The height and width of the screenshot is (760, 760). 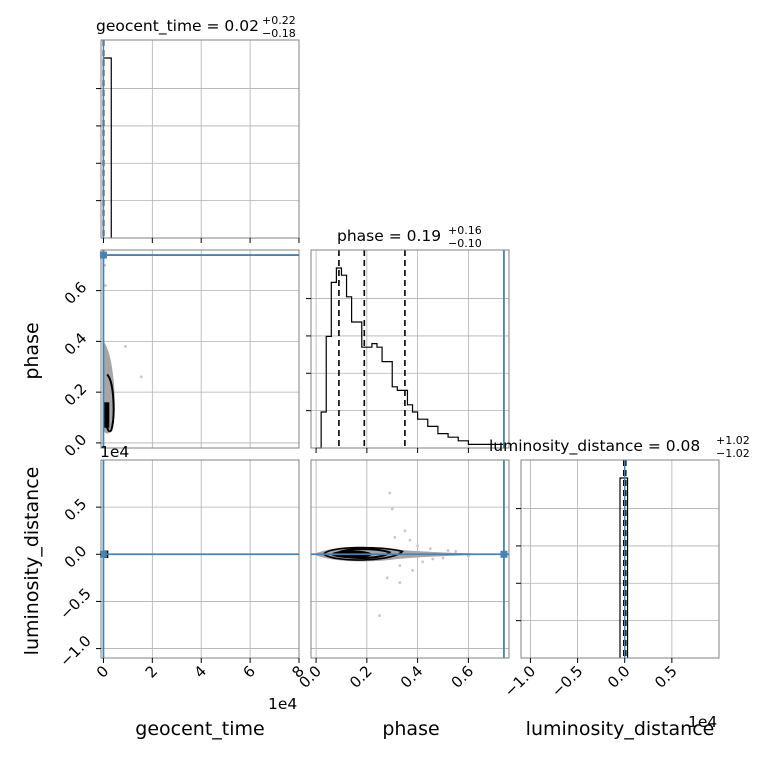 I want to click on ylabel-phase: phase, so click(x=32, y=350).